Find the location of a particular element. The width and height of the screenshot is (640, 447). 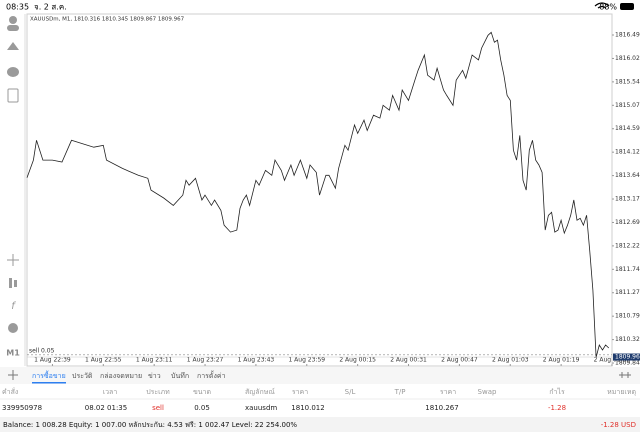

x-tick-label: 2 Aug 01:03 is located at coordinates (510, 360).